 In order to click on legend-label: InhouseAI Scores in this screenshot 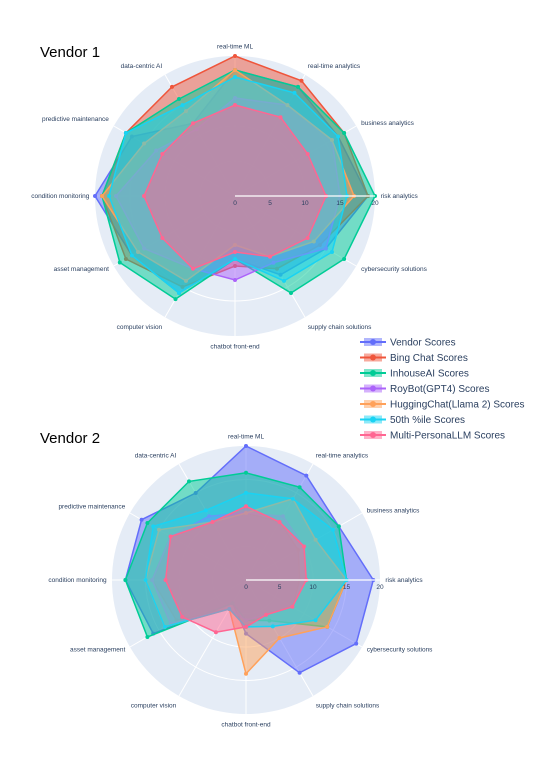, I will do `click(429, 374)`.